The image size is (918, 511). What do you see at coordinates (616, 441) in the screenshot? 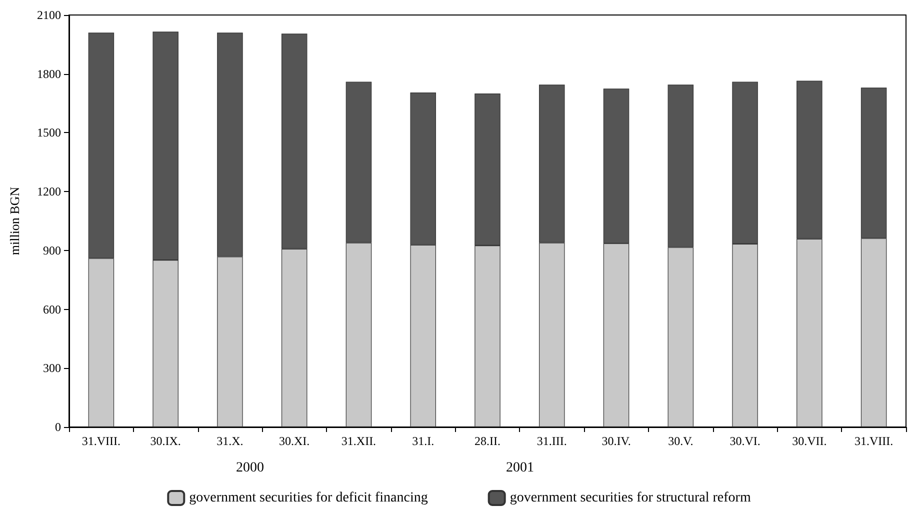
I see `x-tick-label: 30.IV.` at bounding box center [616, 441].